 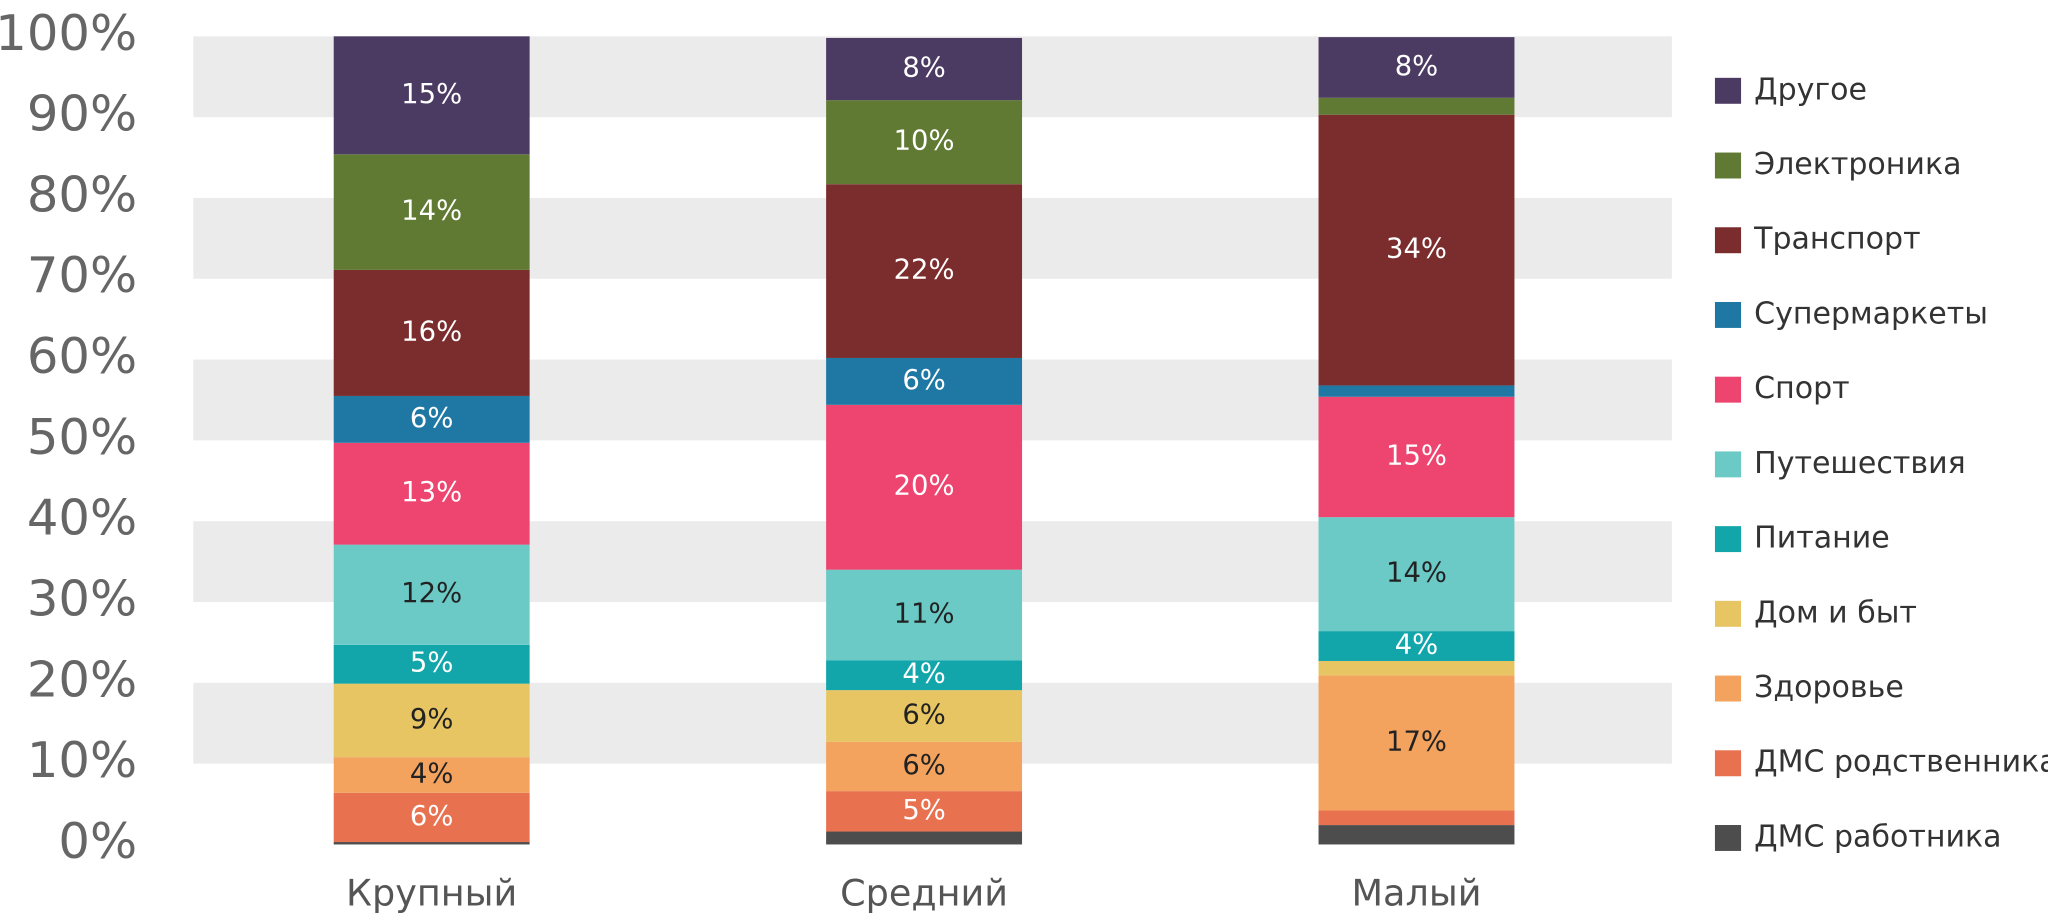 I want to click on x-tick-label: Малый, so click(x=1417, y=893).